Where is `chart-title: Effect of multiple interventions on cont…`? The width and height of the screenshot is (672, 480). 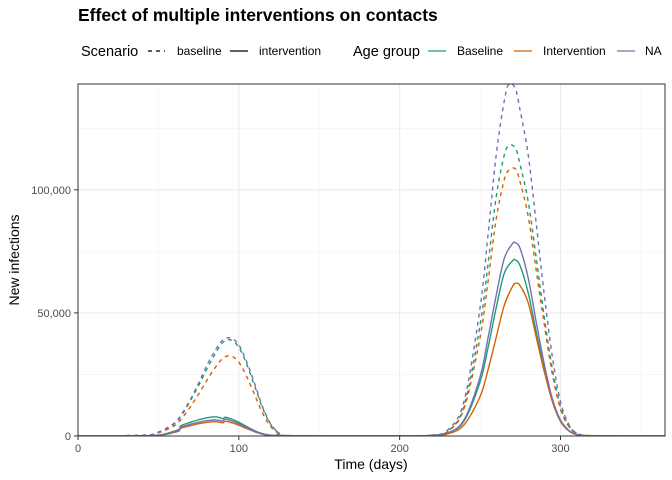 chart-title: Effect of multiple interventions on cont… is located at coordinates (258, 15).